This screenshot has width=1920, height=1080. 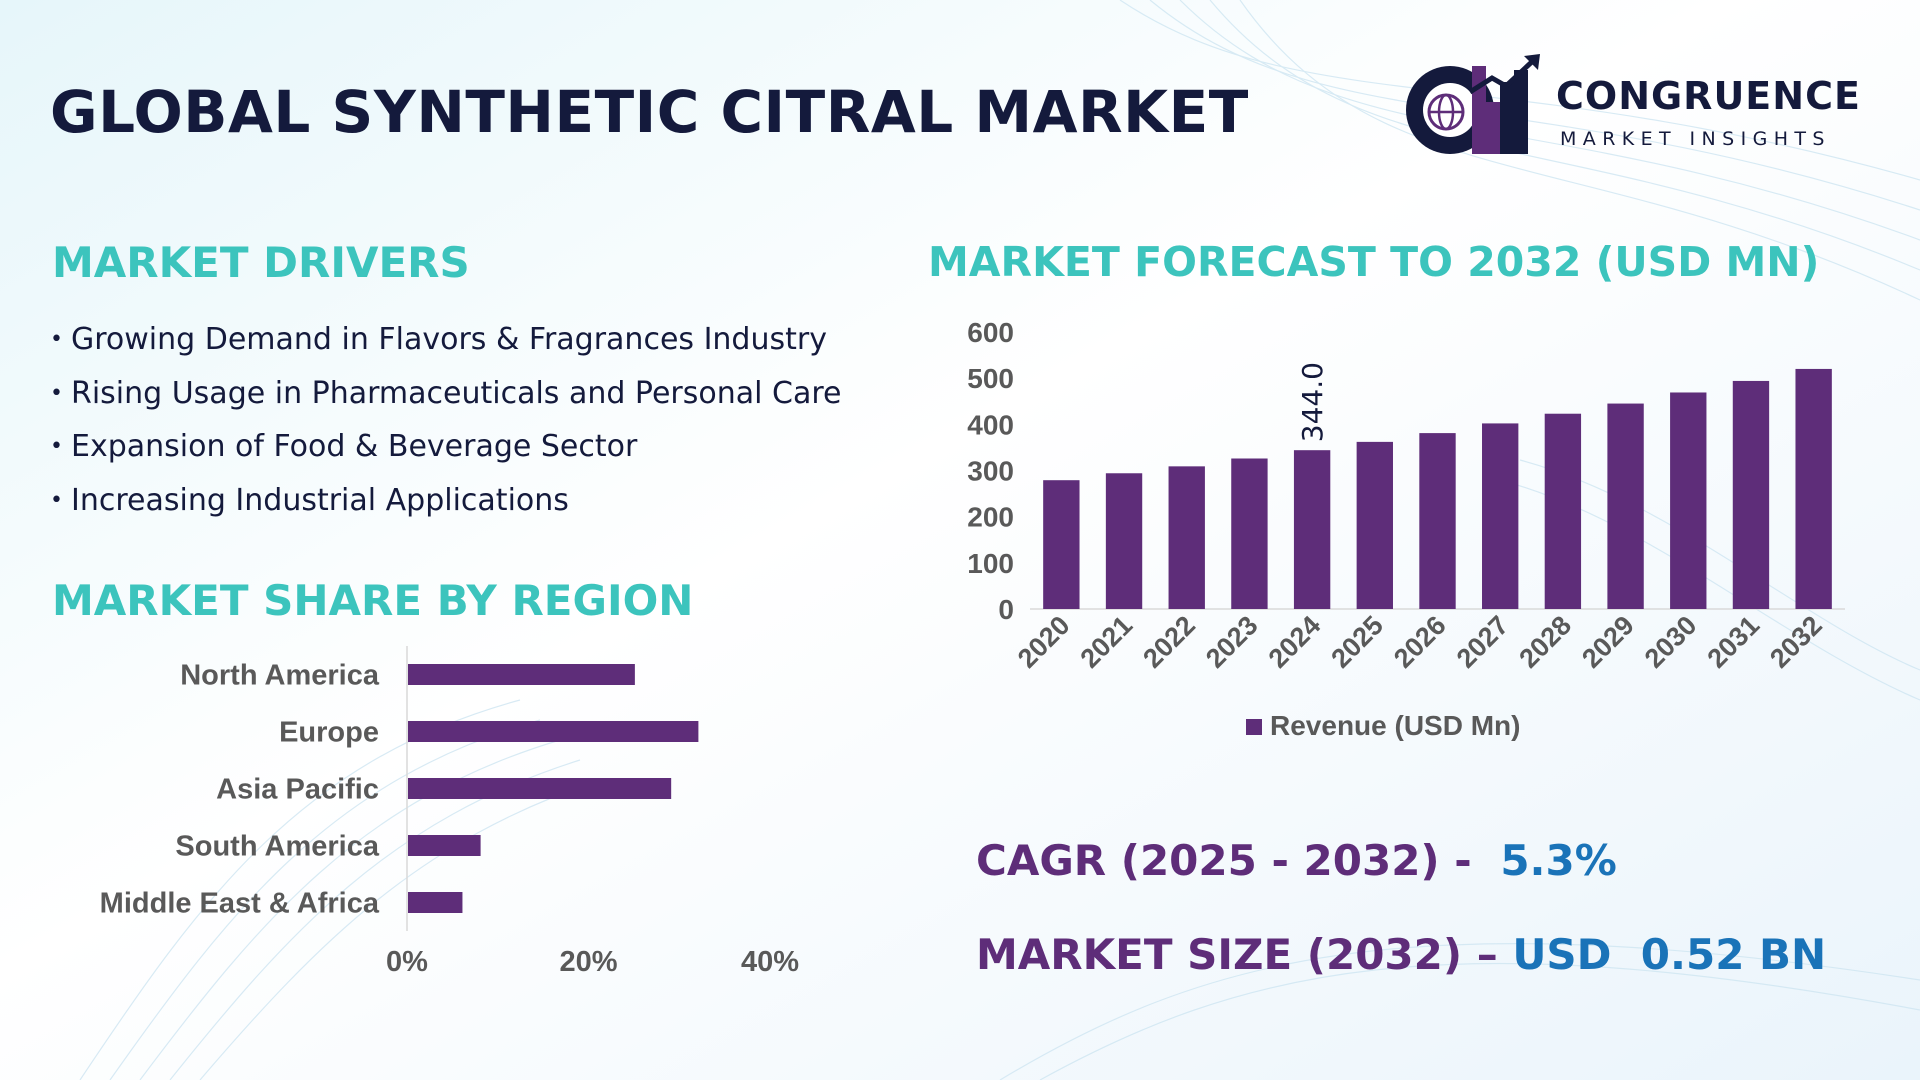 I want to click on logo-tagline: MARKET INSIGHTS, so click(x=1695, y=139).